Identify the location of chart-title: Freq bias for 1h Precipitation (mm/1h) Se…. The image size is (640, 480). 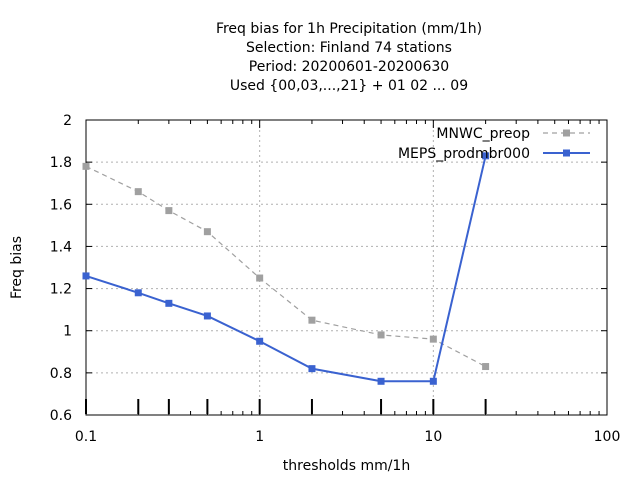
(349, 57).